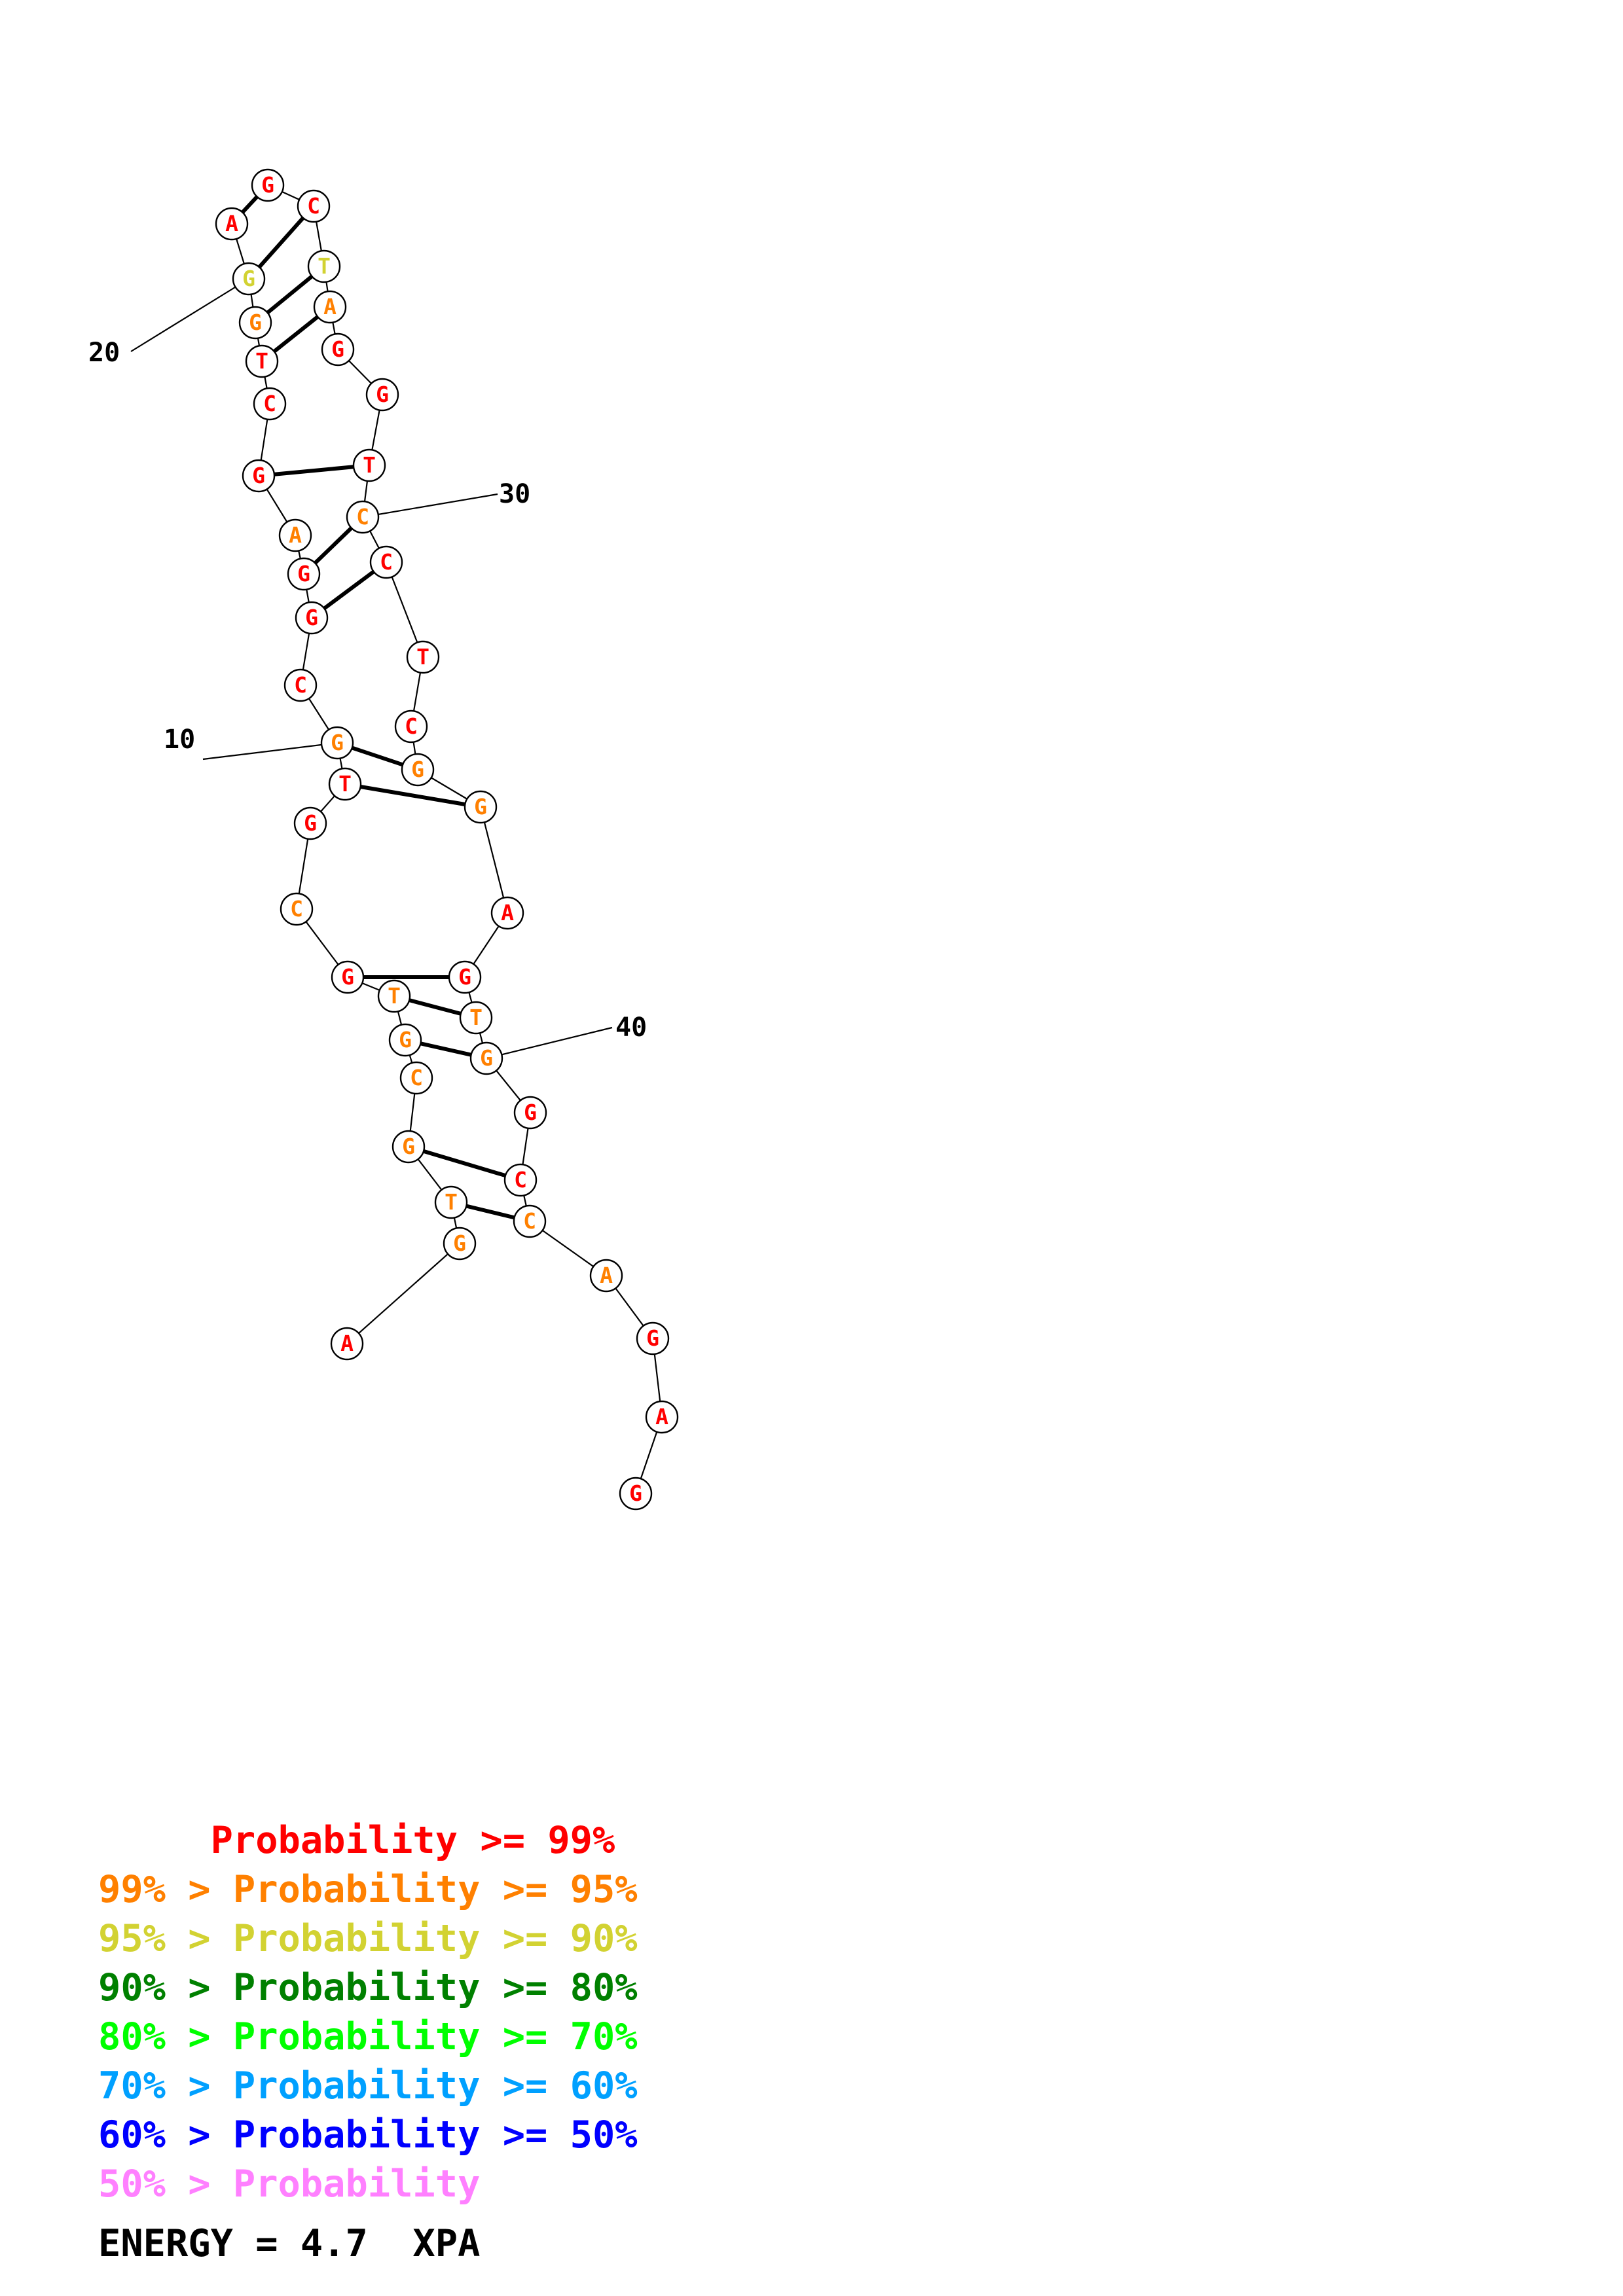  Describe the element at coordinates (368, 1889) in the screenshot. I see `legend-line-p95: 99% > Probability >= 95%` at that location.